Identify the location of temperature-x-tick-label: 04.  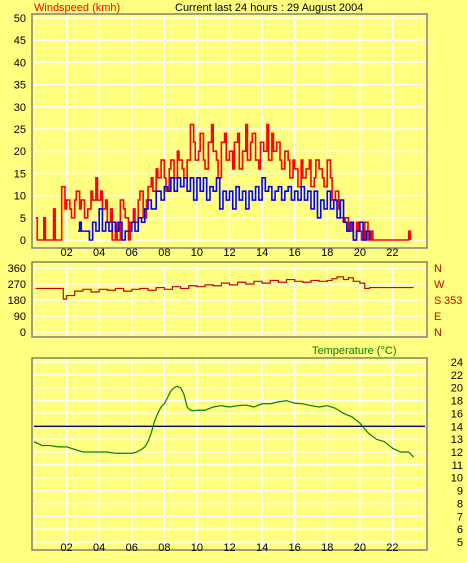
(99, 548).